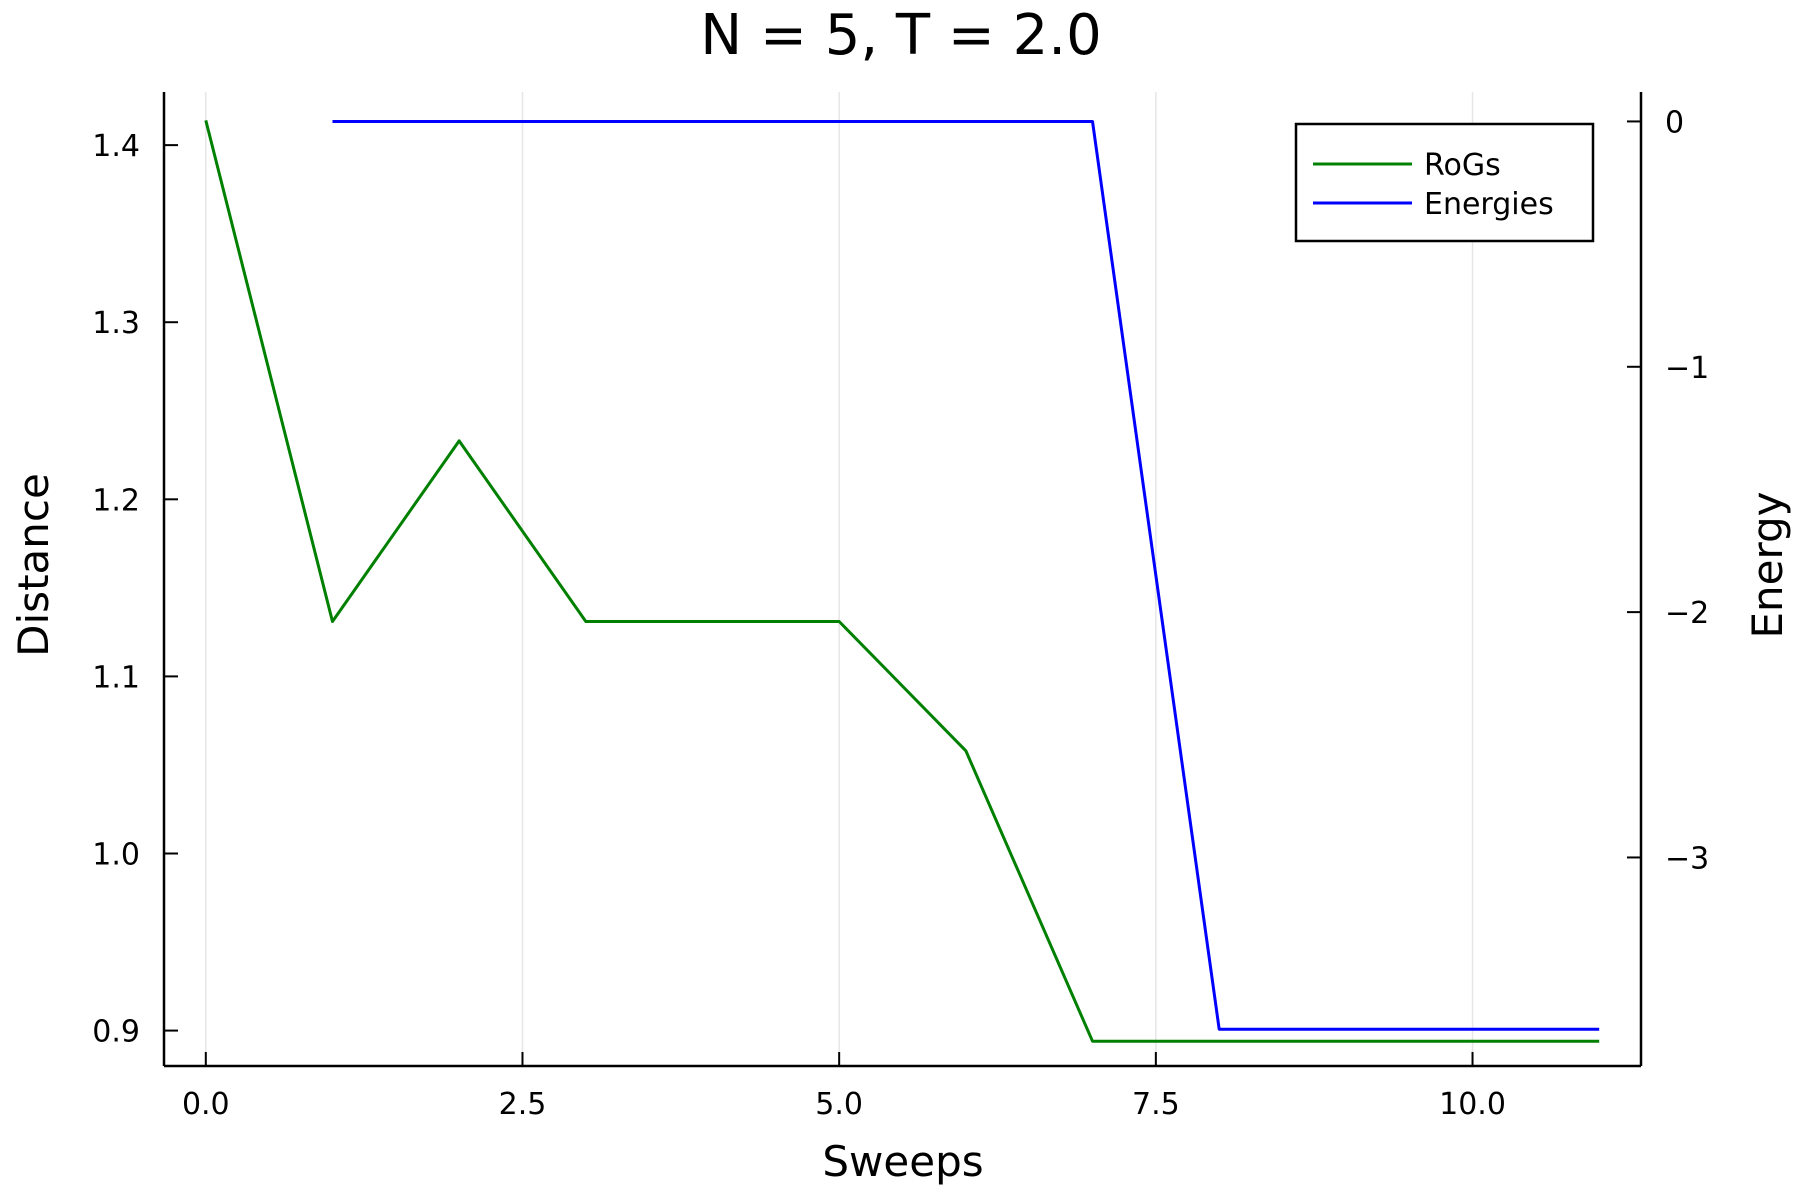 The width and height of the screenshot is (1800, 1200). I want to click on legend-box, so click(1444, 182).